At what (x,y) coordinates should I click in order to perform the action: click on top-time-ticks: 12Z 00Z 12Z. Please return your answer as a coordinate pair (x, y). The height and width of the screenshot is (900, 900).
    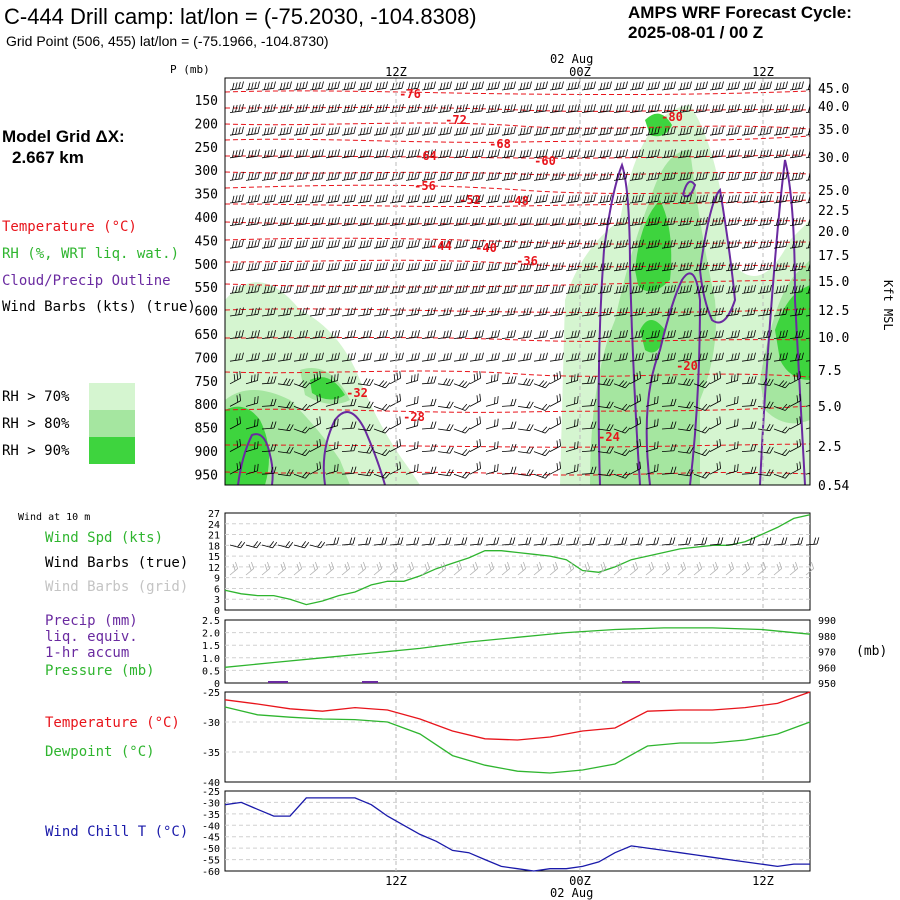
    Looking at the image, I should click on (579, 72).